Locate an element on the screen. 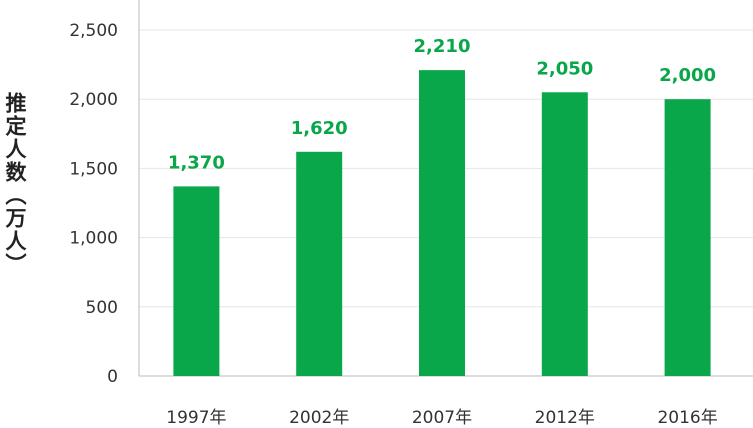 The image size is (753, 428). y-tick-labels: 0 500 1,000 1,500 2,000 2,500 is located at coordinates (93, 204).